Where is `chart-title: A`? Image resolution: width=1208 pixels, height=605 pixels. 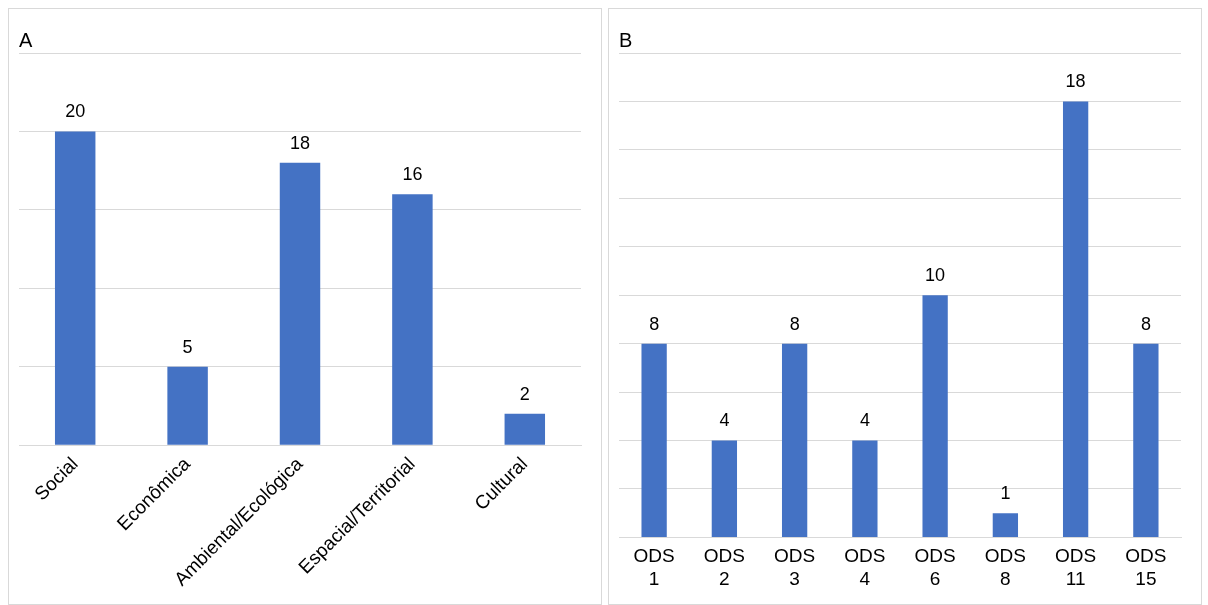
chart-title: A is located at coordinates (26, 39).